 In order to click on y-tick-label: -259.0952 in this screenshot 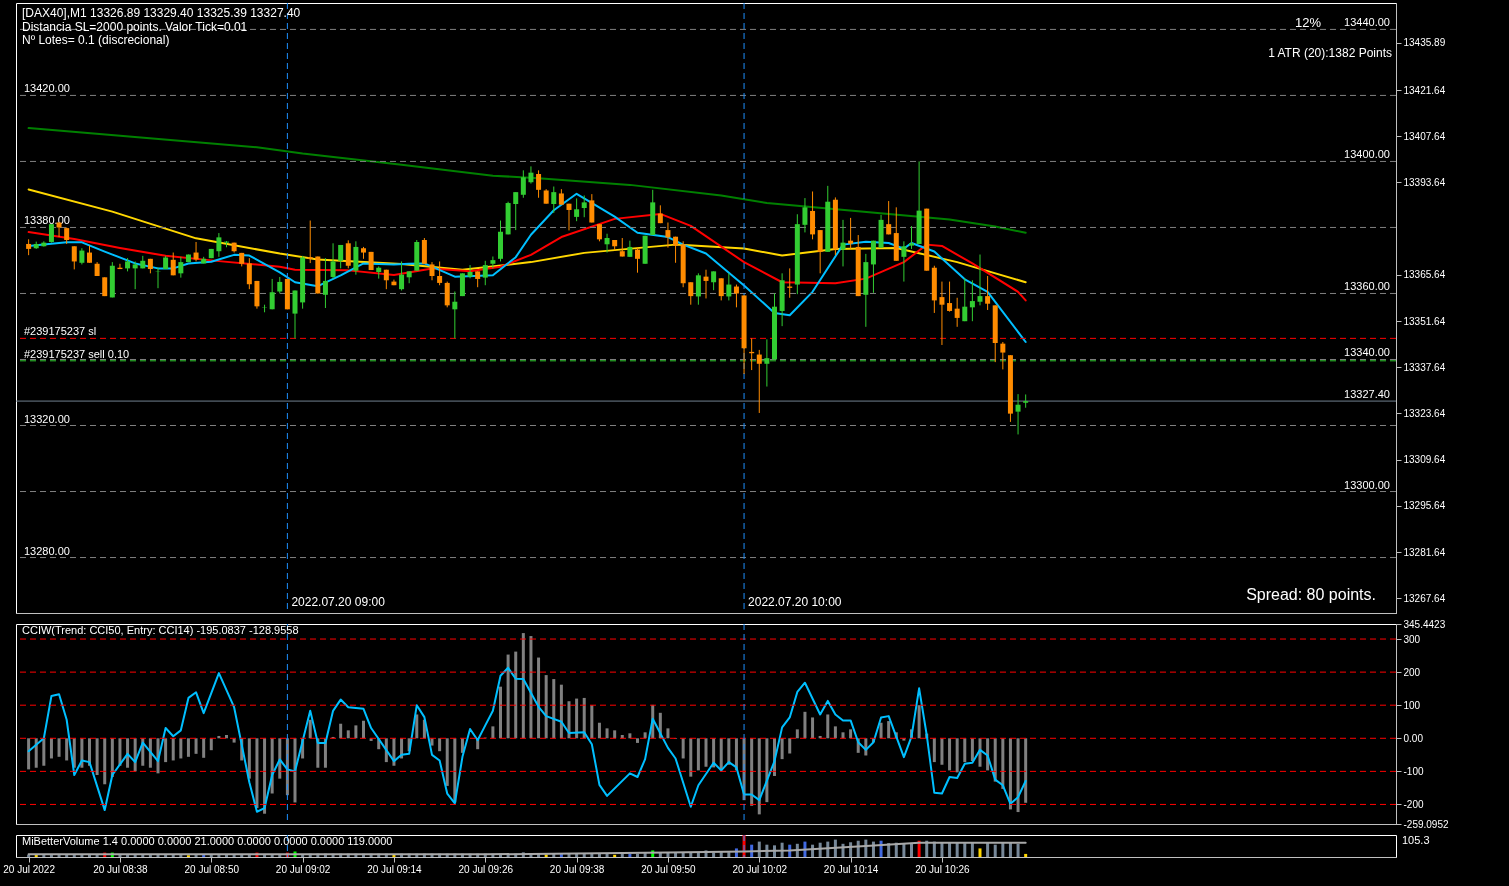, I will do `click(1426, 824)`.